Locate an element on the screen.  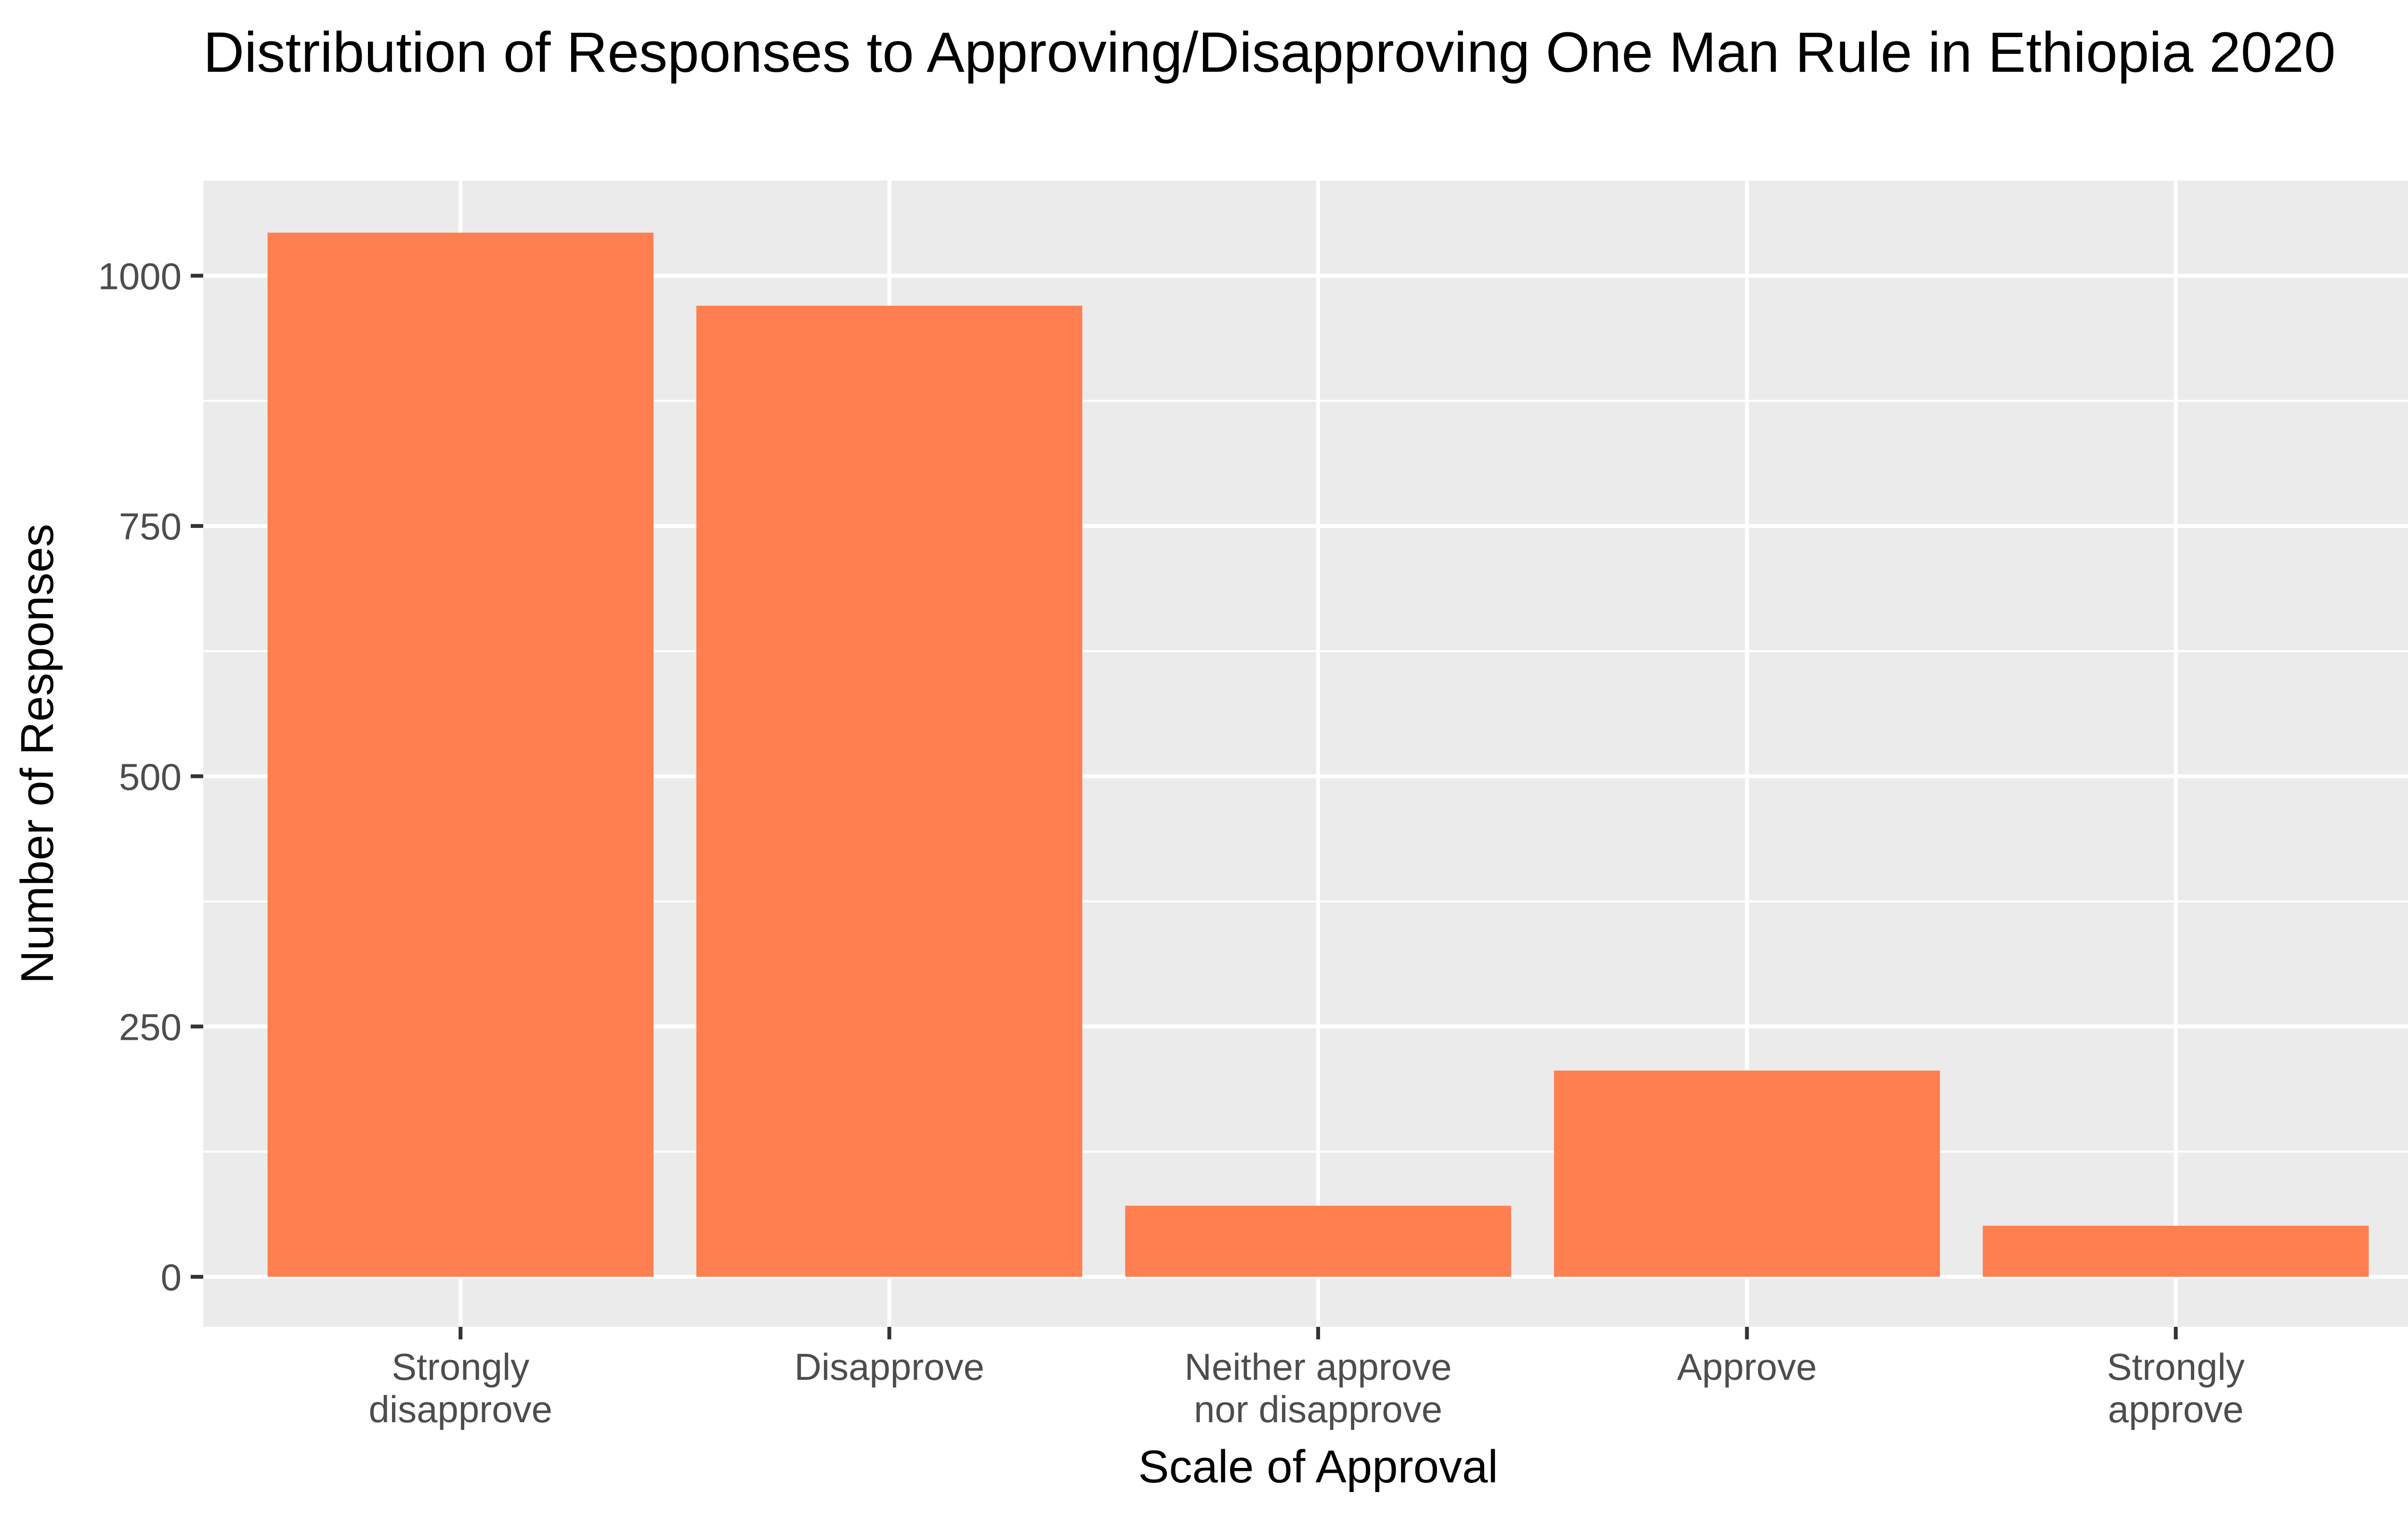
y-axis: 0 250 500 750 1000 is located at coordinates (150, 776).